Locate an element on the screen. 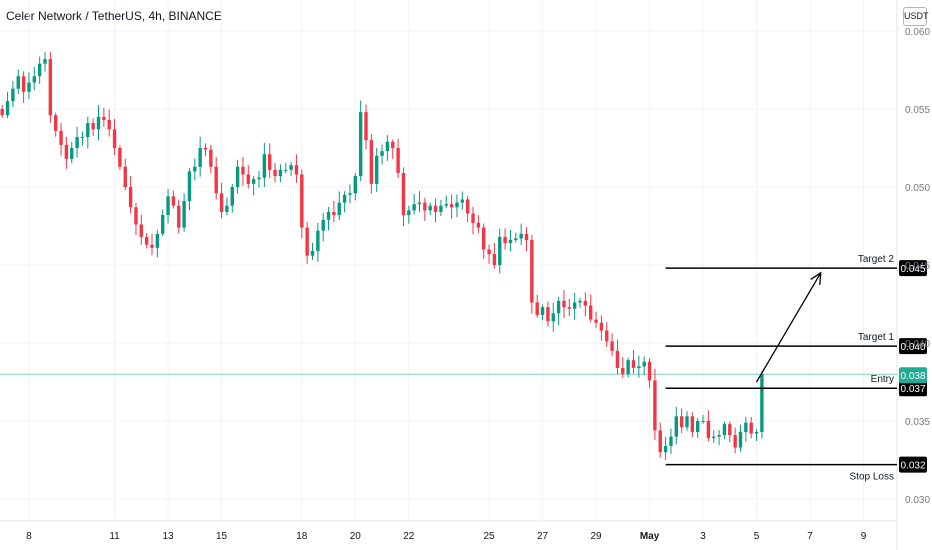  price-tick-label: 0.045 is located at coordinates (917, 266).